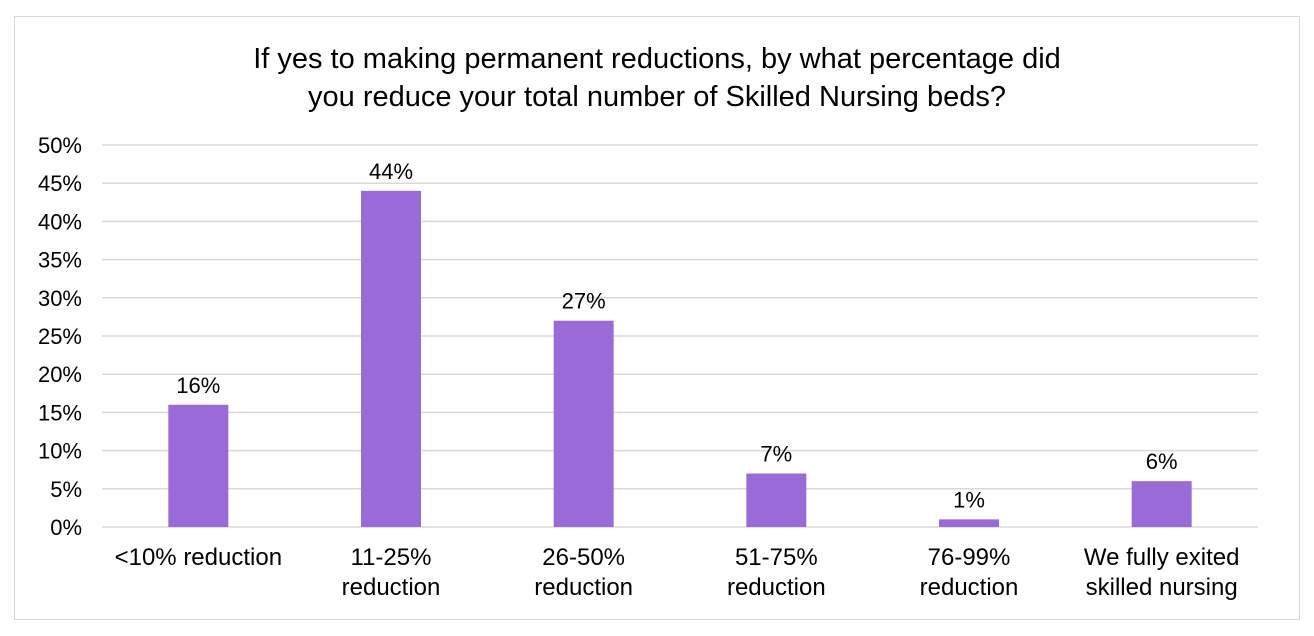 Image resolution: width=1314 pixels, height=636 pixels. Describe the element at coordinates (60, 412) in the screenshot. I see `y-tick-label: 15%` at that location.